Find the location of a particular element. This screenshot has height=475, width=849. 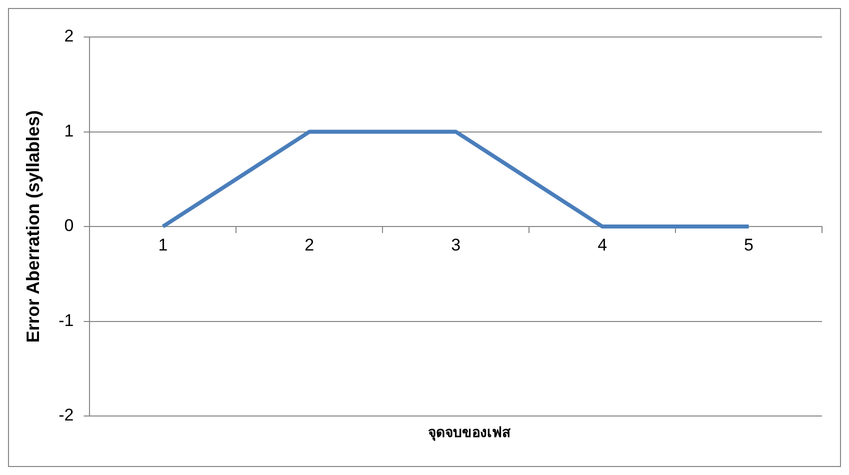

x-tick-label: 3 is located at coordinates (456, 244).